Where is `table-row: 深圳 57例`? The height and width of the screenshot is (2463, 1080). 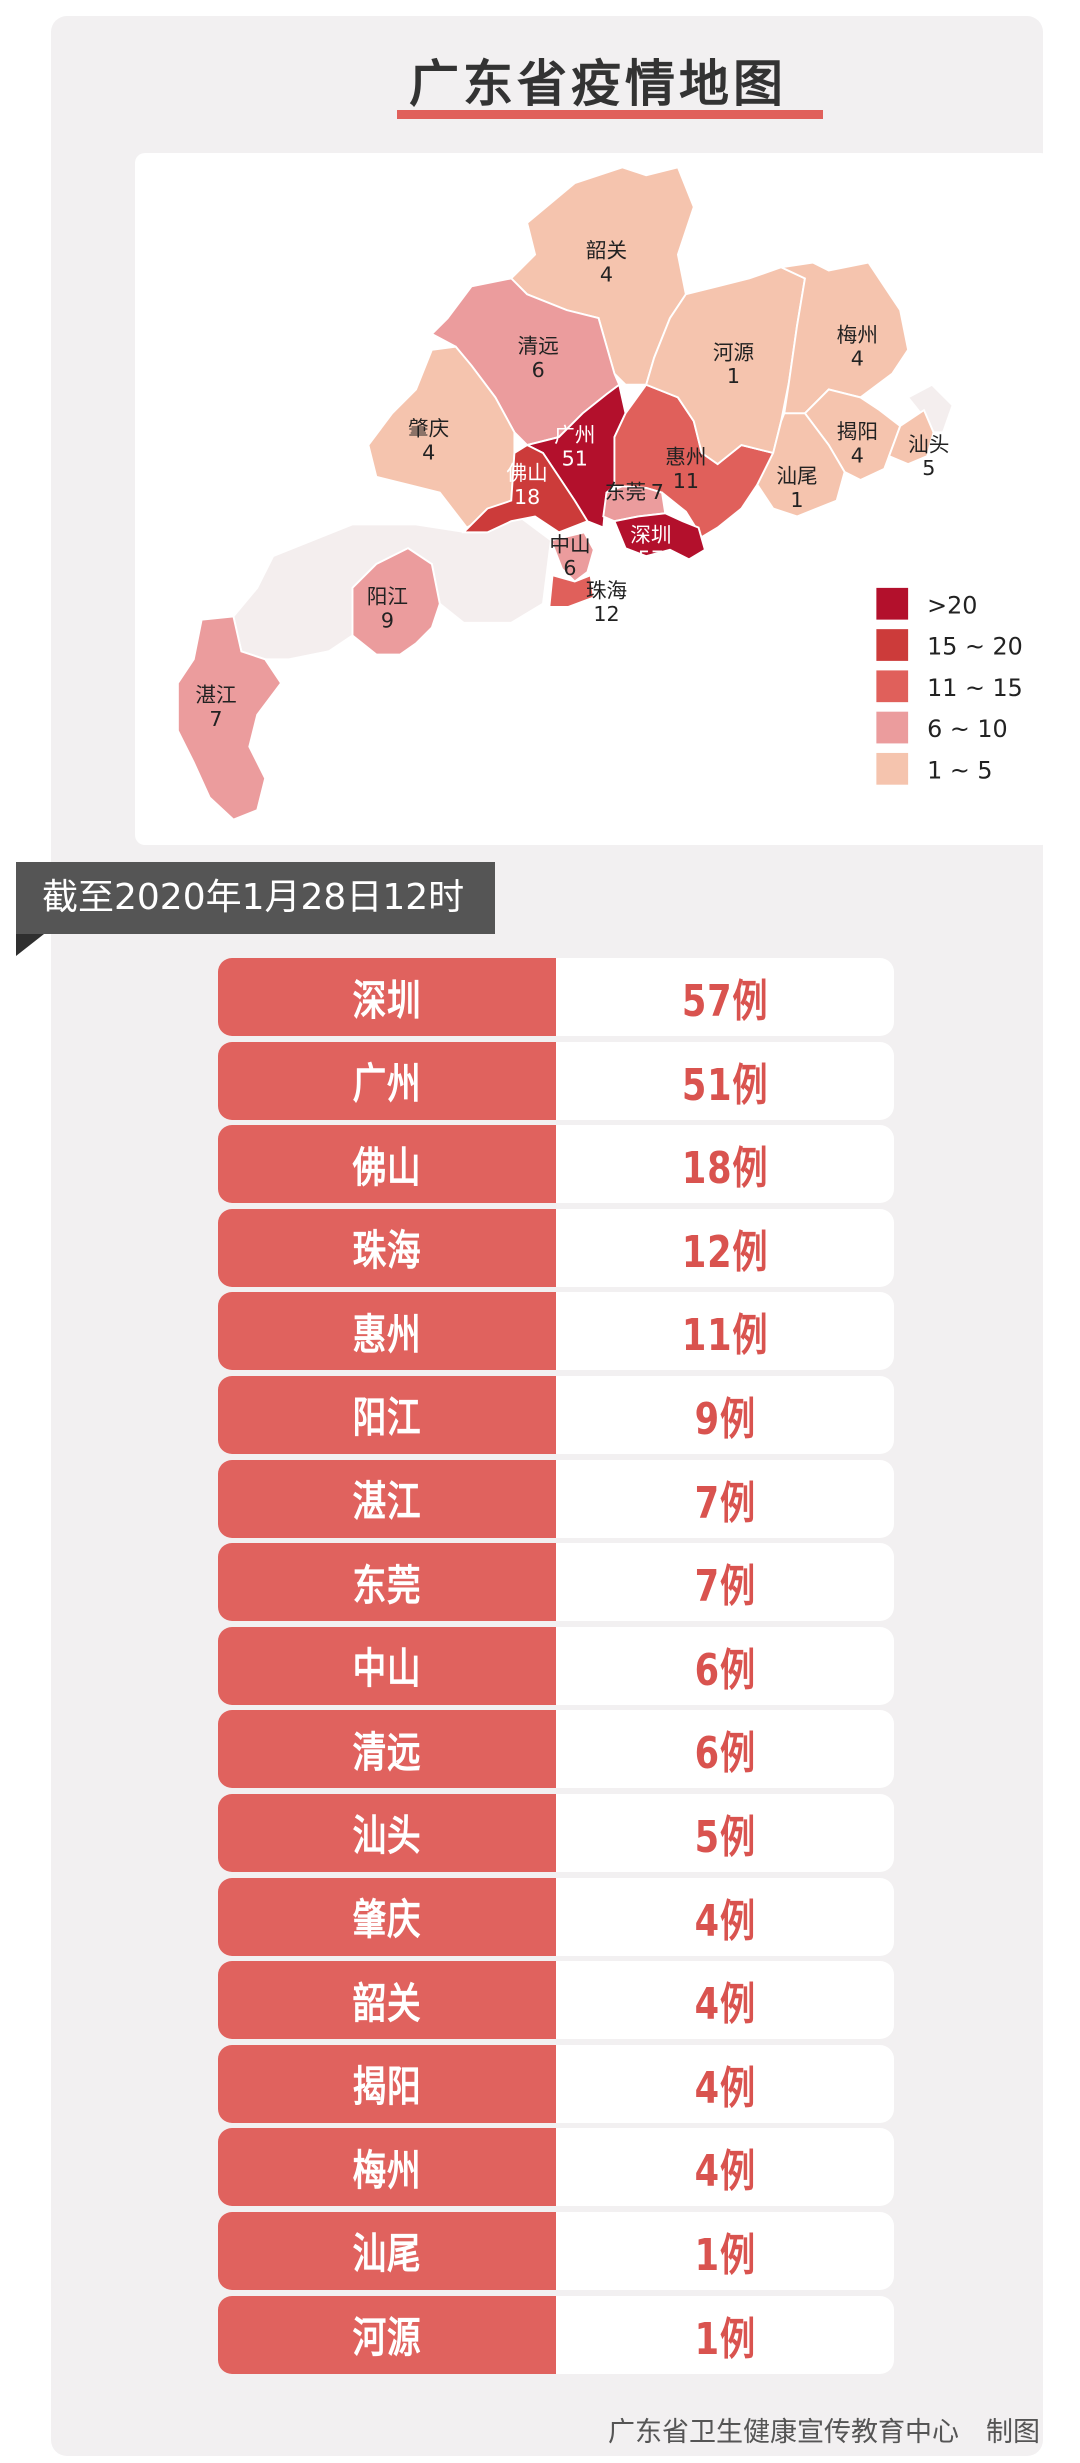
table-row: 深圳 57例 is located at coordinates (556, 997).